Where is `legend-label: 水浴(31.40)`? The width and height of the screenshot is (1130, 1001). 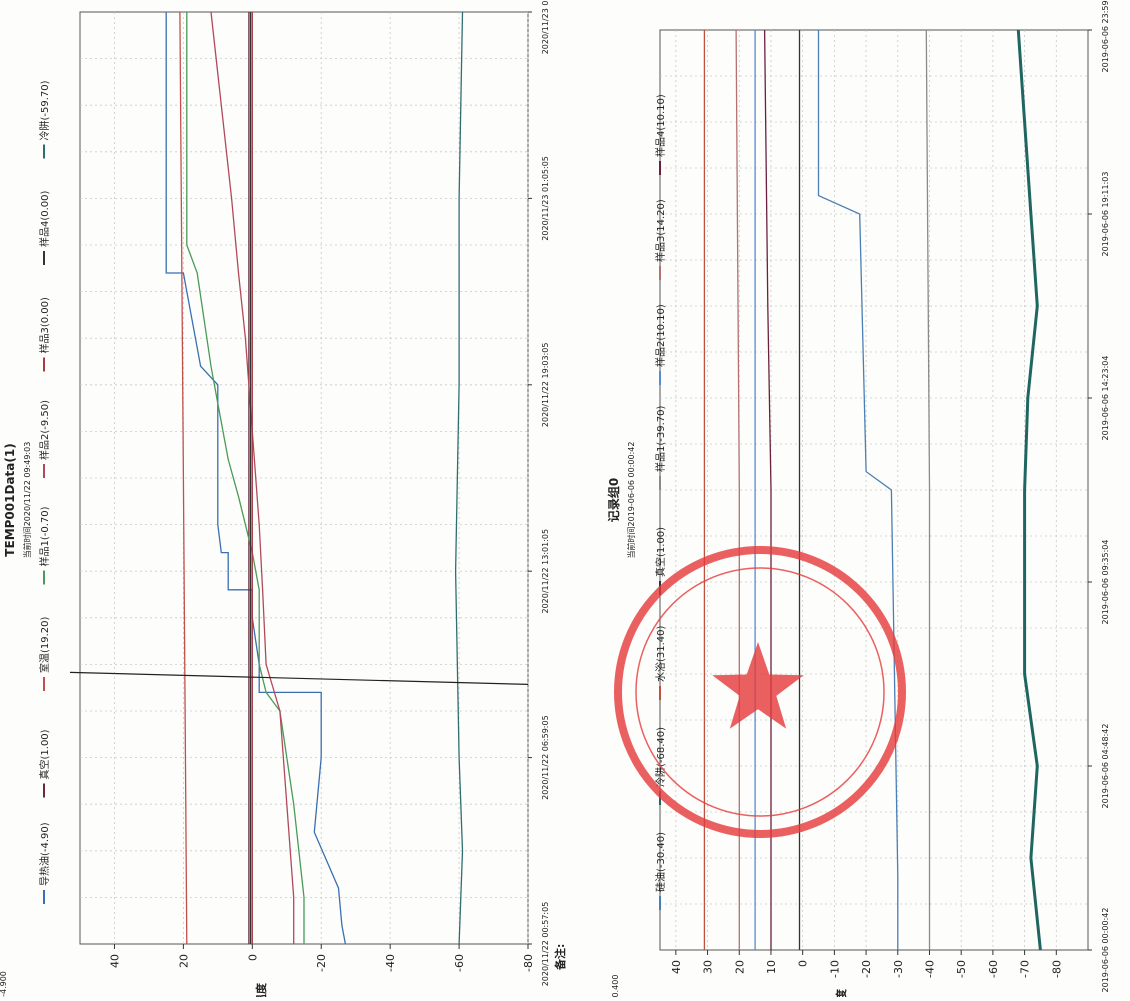
legend-label: 水浴(31.40) is located at coordinates (661, 653).